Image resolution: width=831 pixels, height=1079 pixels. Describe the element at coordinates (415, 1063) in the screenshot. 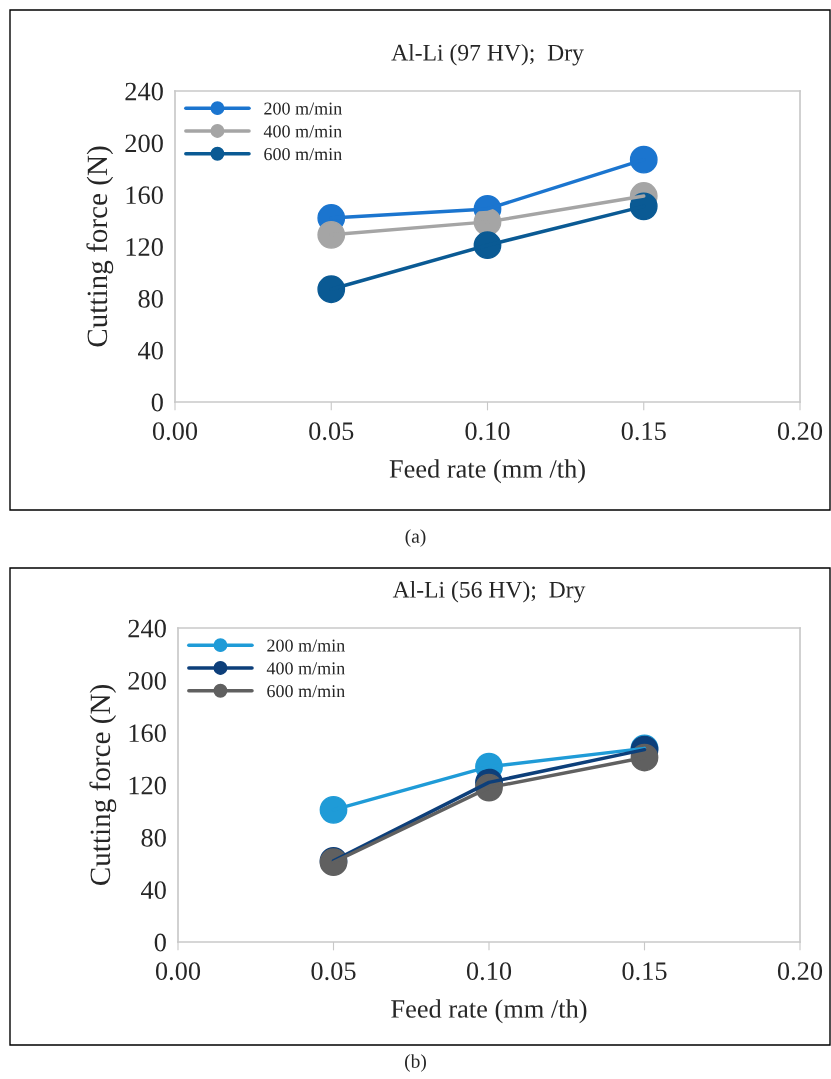

I see `text: (b)` at that location.